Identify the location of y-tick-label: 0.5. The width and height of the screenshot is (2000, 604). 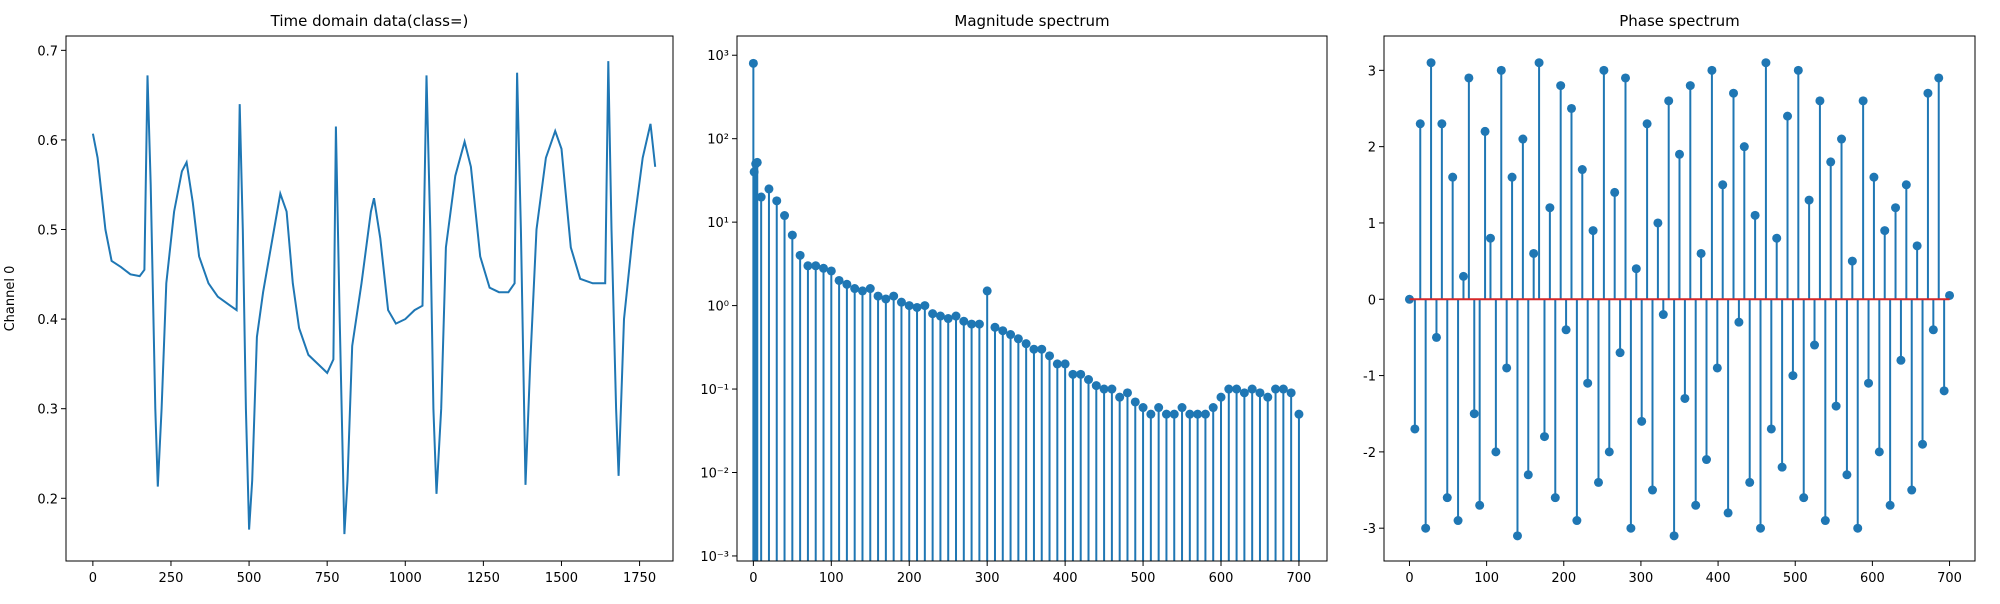
(47, 231).